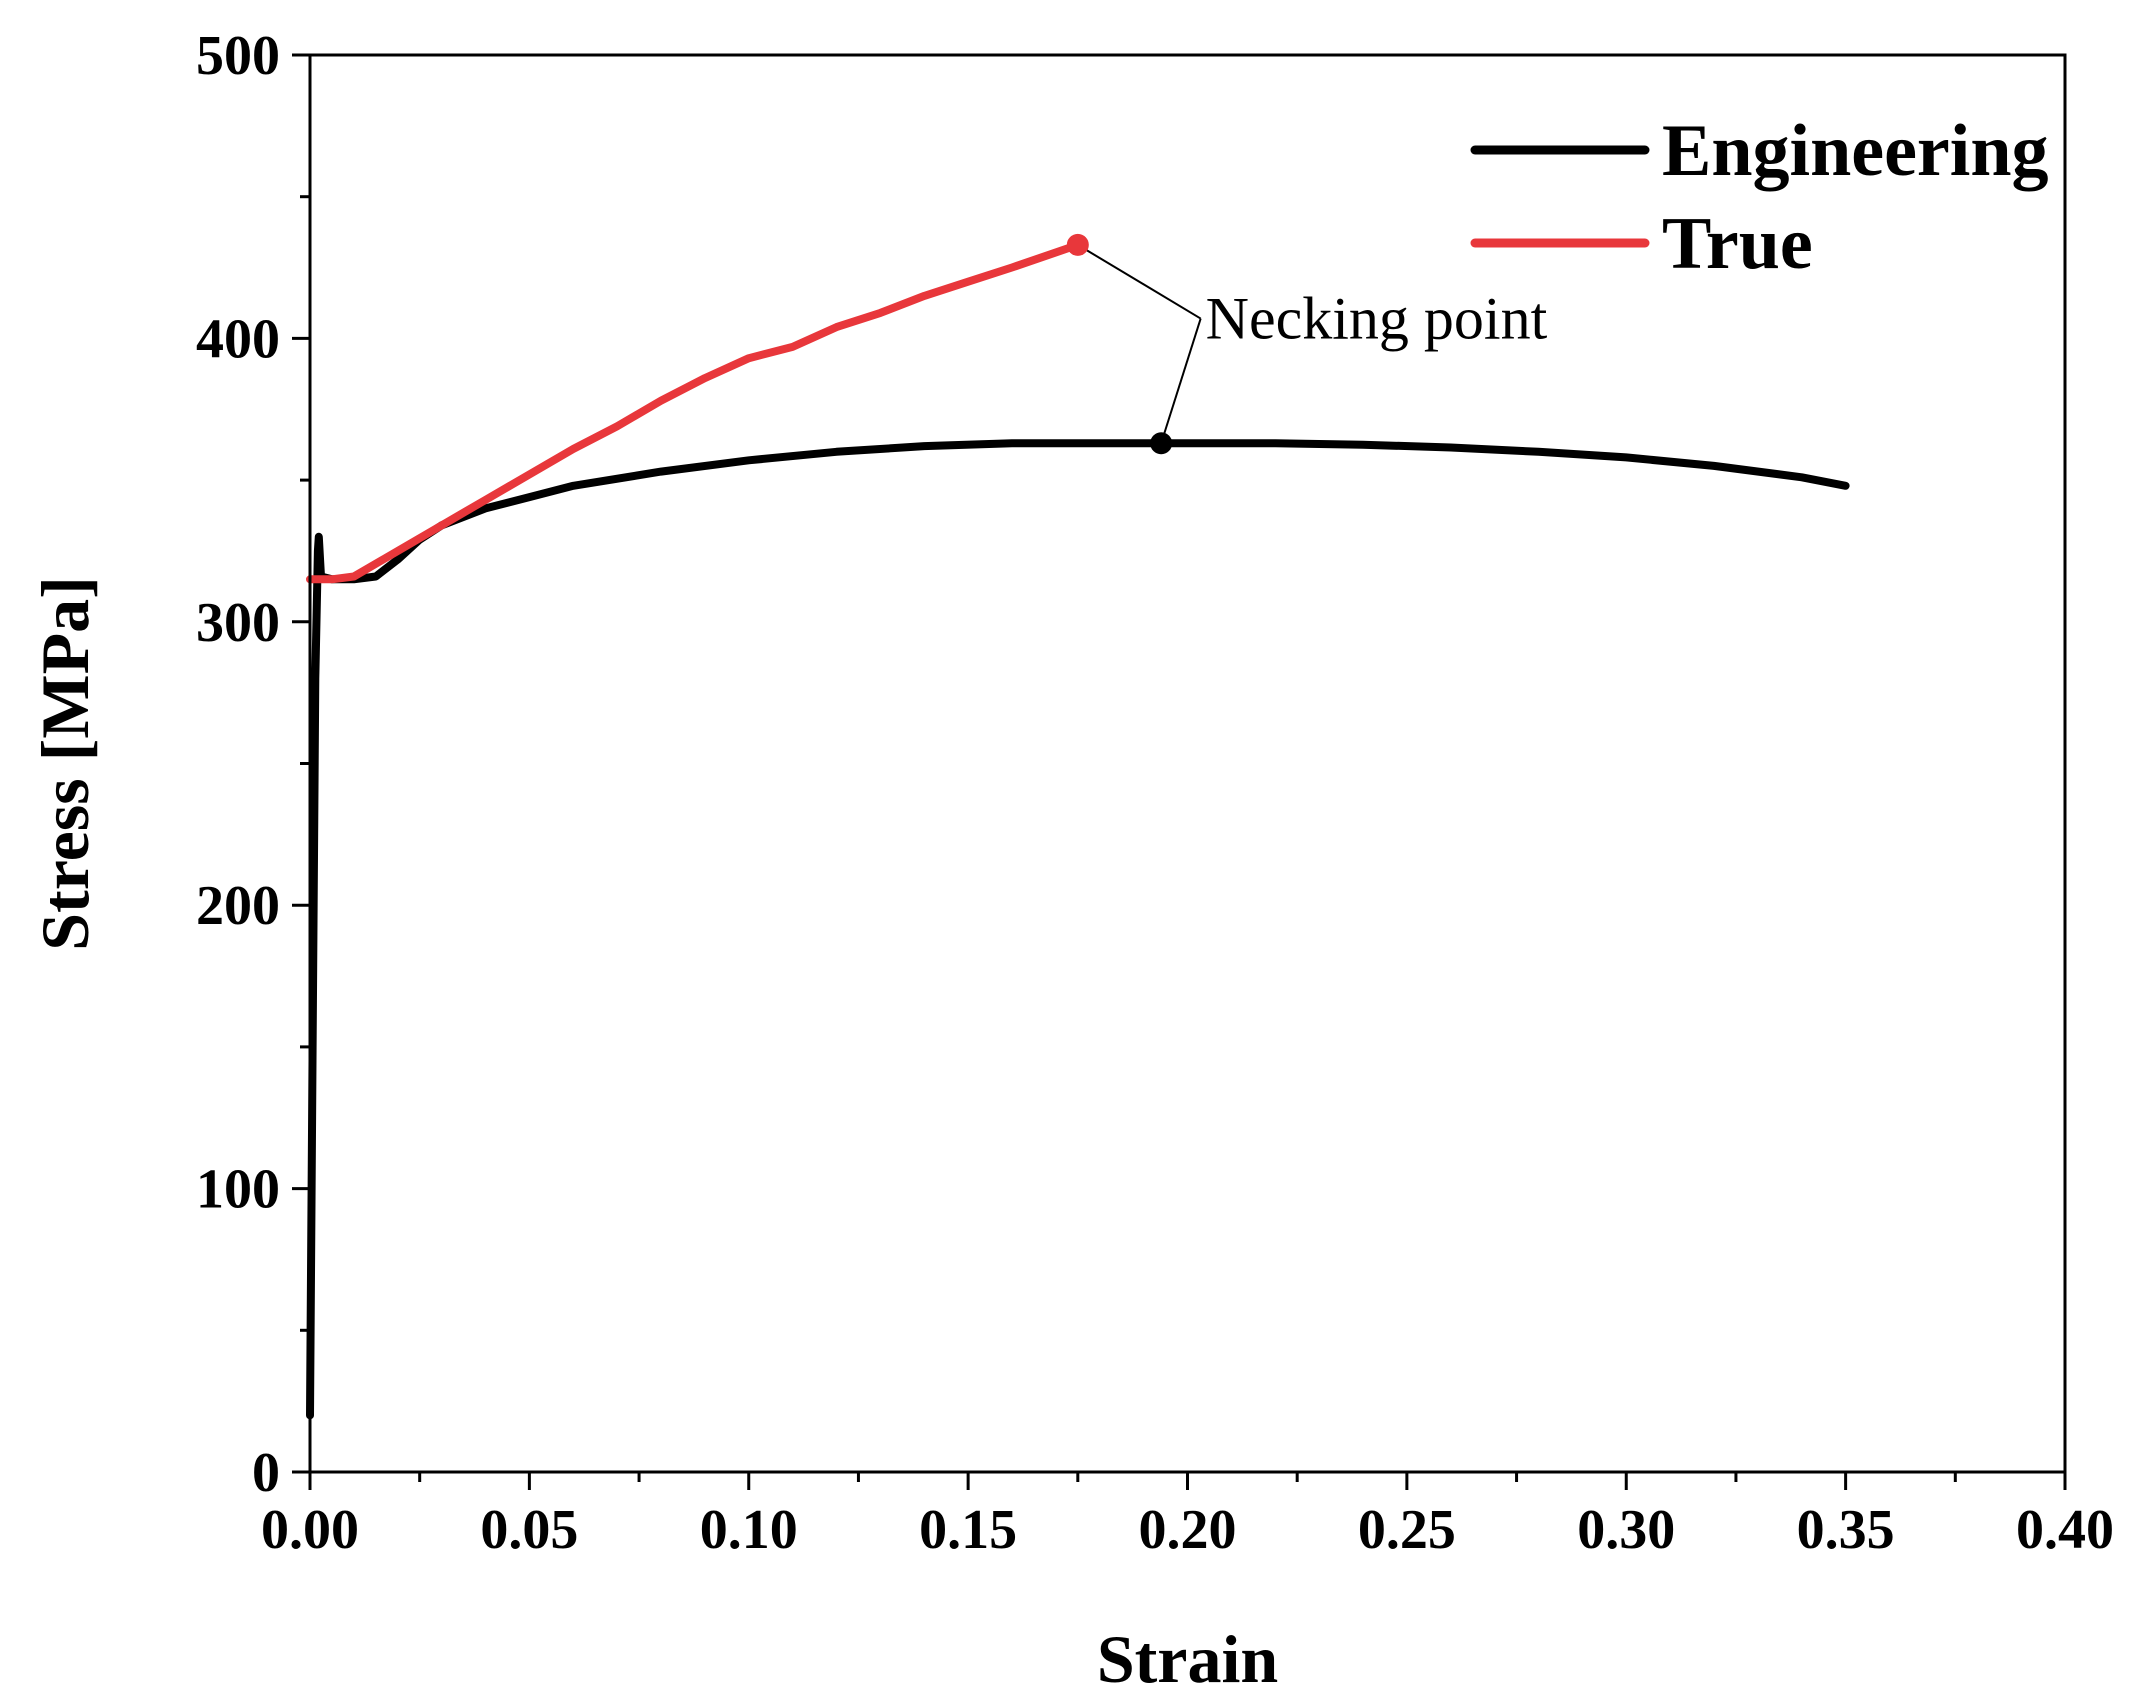 The image size is (2139, 1702). What do you see at coordinates (1737, 244) in the screenshot?
I see `legend-label-true: True` at bounding box center [1737, 244].